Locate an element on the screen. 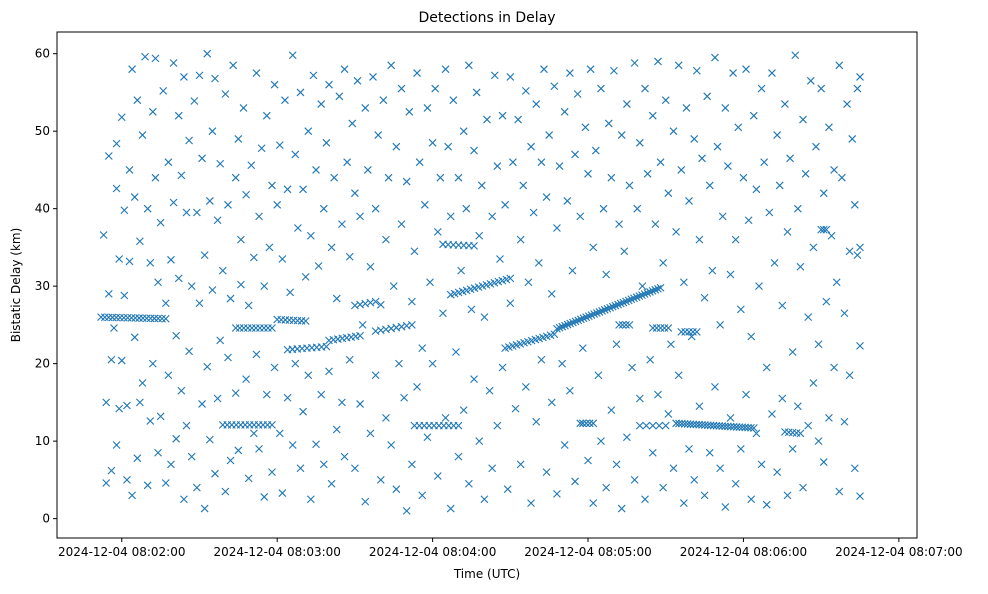 The width and height of the screenshot is (988, 594). y-tick-label: 40 is located at coordinates (42, 209).